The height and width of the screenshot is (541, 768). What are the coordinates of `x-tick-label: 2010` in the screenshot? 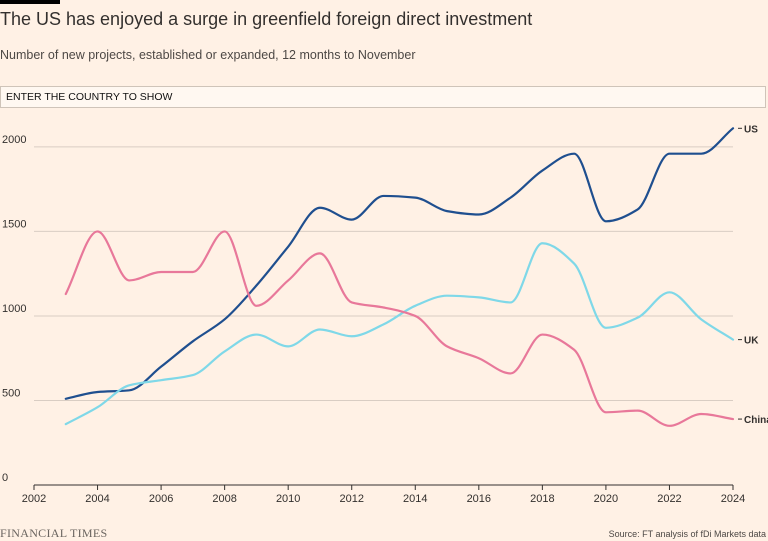 It's located at (288, 499).